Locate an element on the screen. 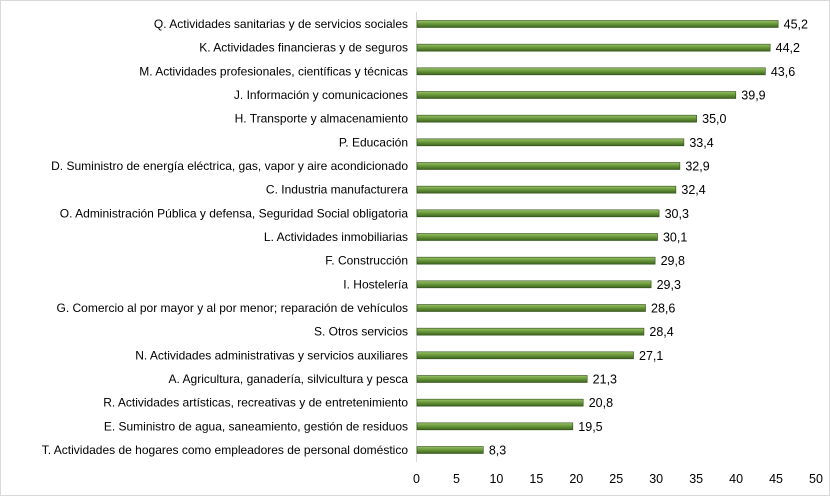 This screenshot has height=496, width=830. x-tick-label: 20 is located at coordinates (576, 479).